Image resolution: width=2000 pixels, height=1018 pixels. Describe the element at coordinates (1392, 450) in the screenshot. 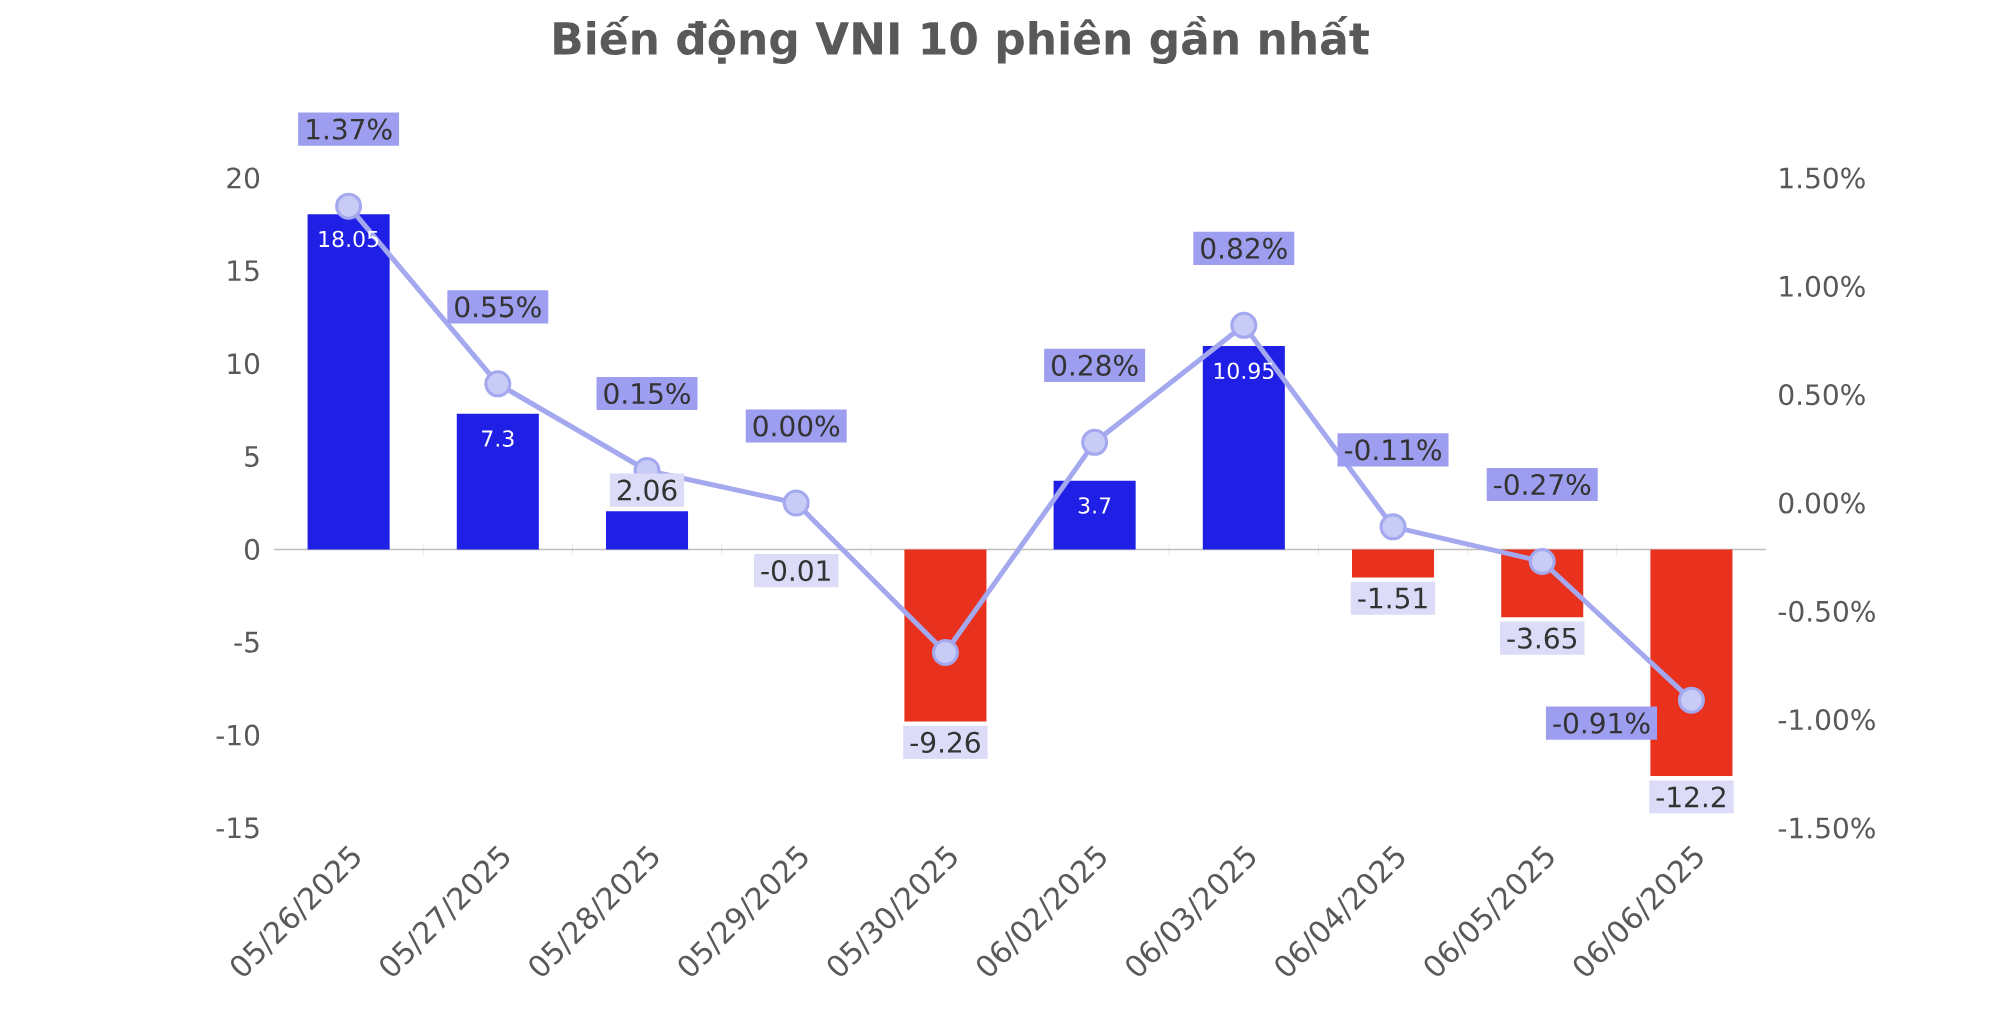

I see `data-label: -0.11%` at that location.